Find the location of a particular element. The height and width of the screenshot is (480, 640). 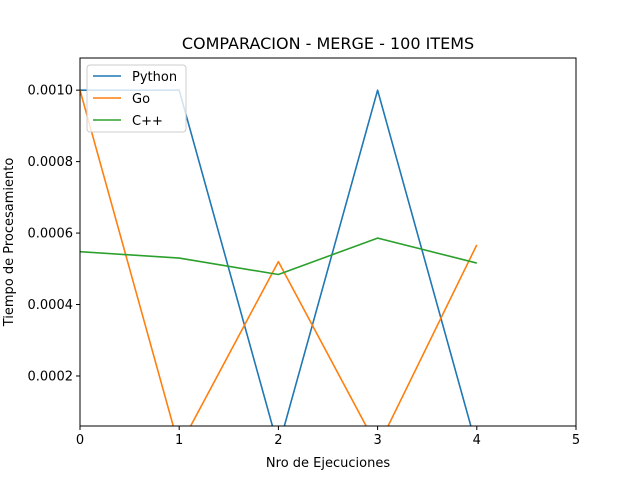

legend-label: C++ is located at coordinates (147, 121).